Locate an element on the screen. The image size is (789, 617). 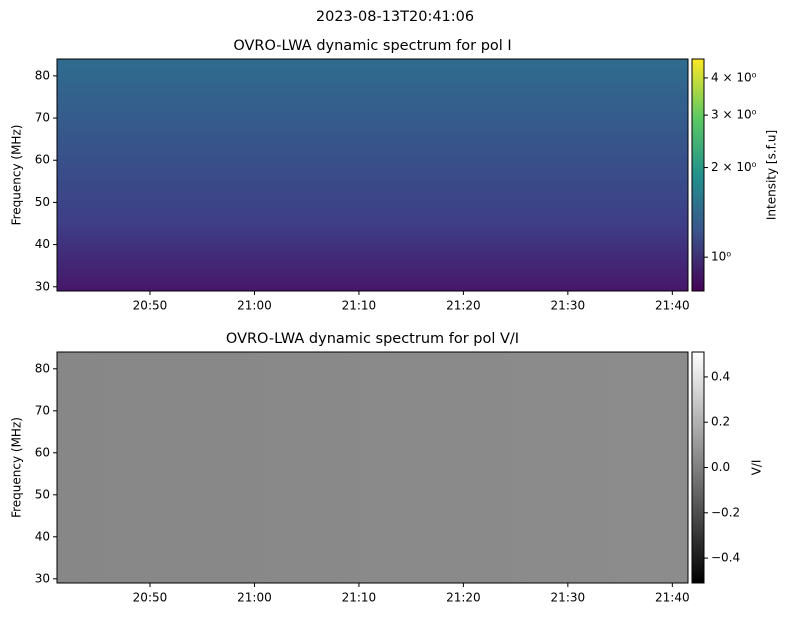
colorbar-label: V/I is located at coordinates (757, 468).